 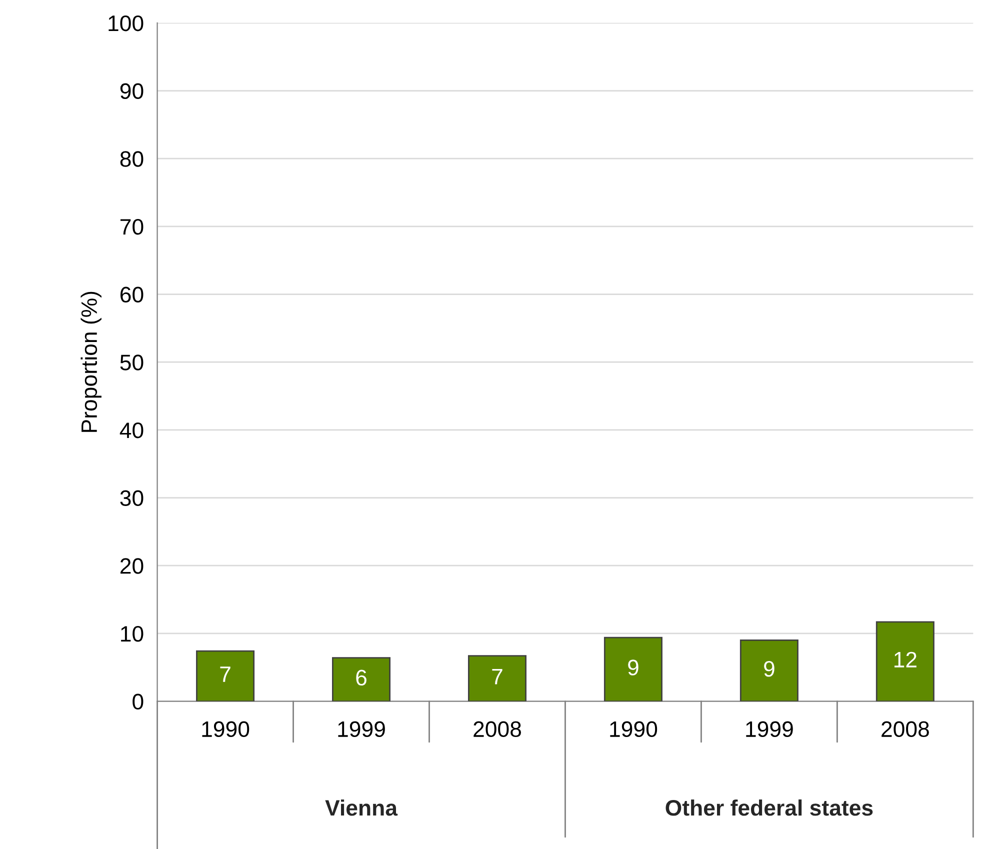 I want to click on y-tick-label: 70, so click(x=132, y=226).